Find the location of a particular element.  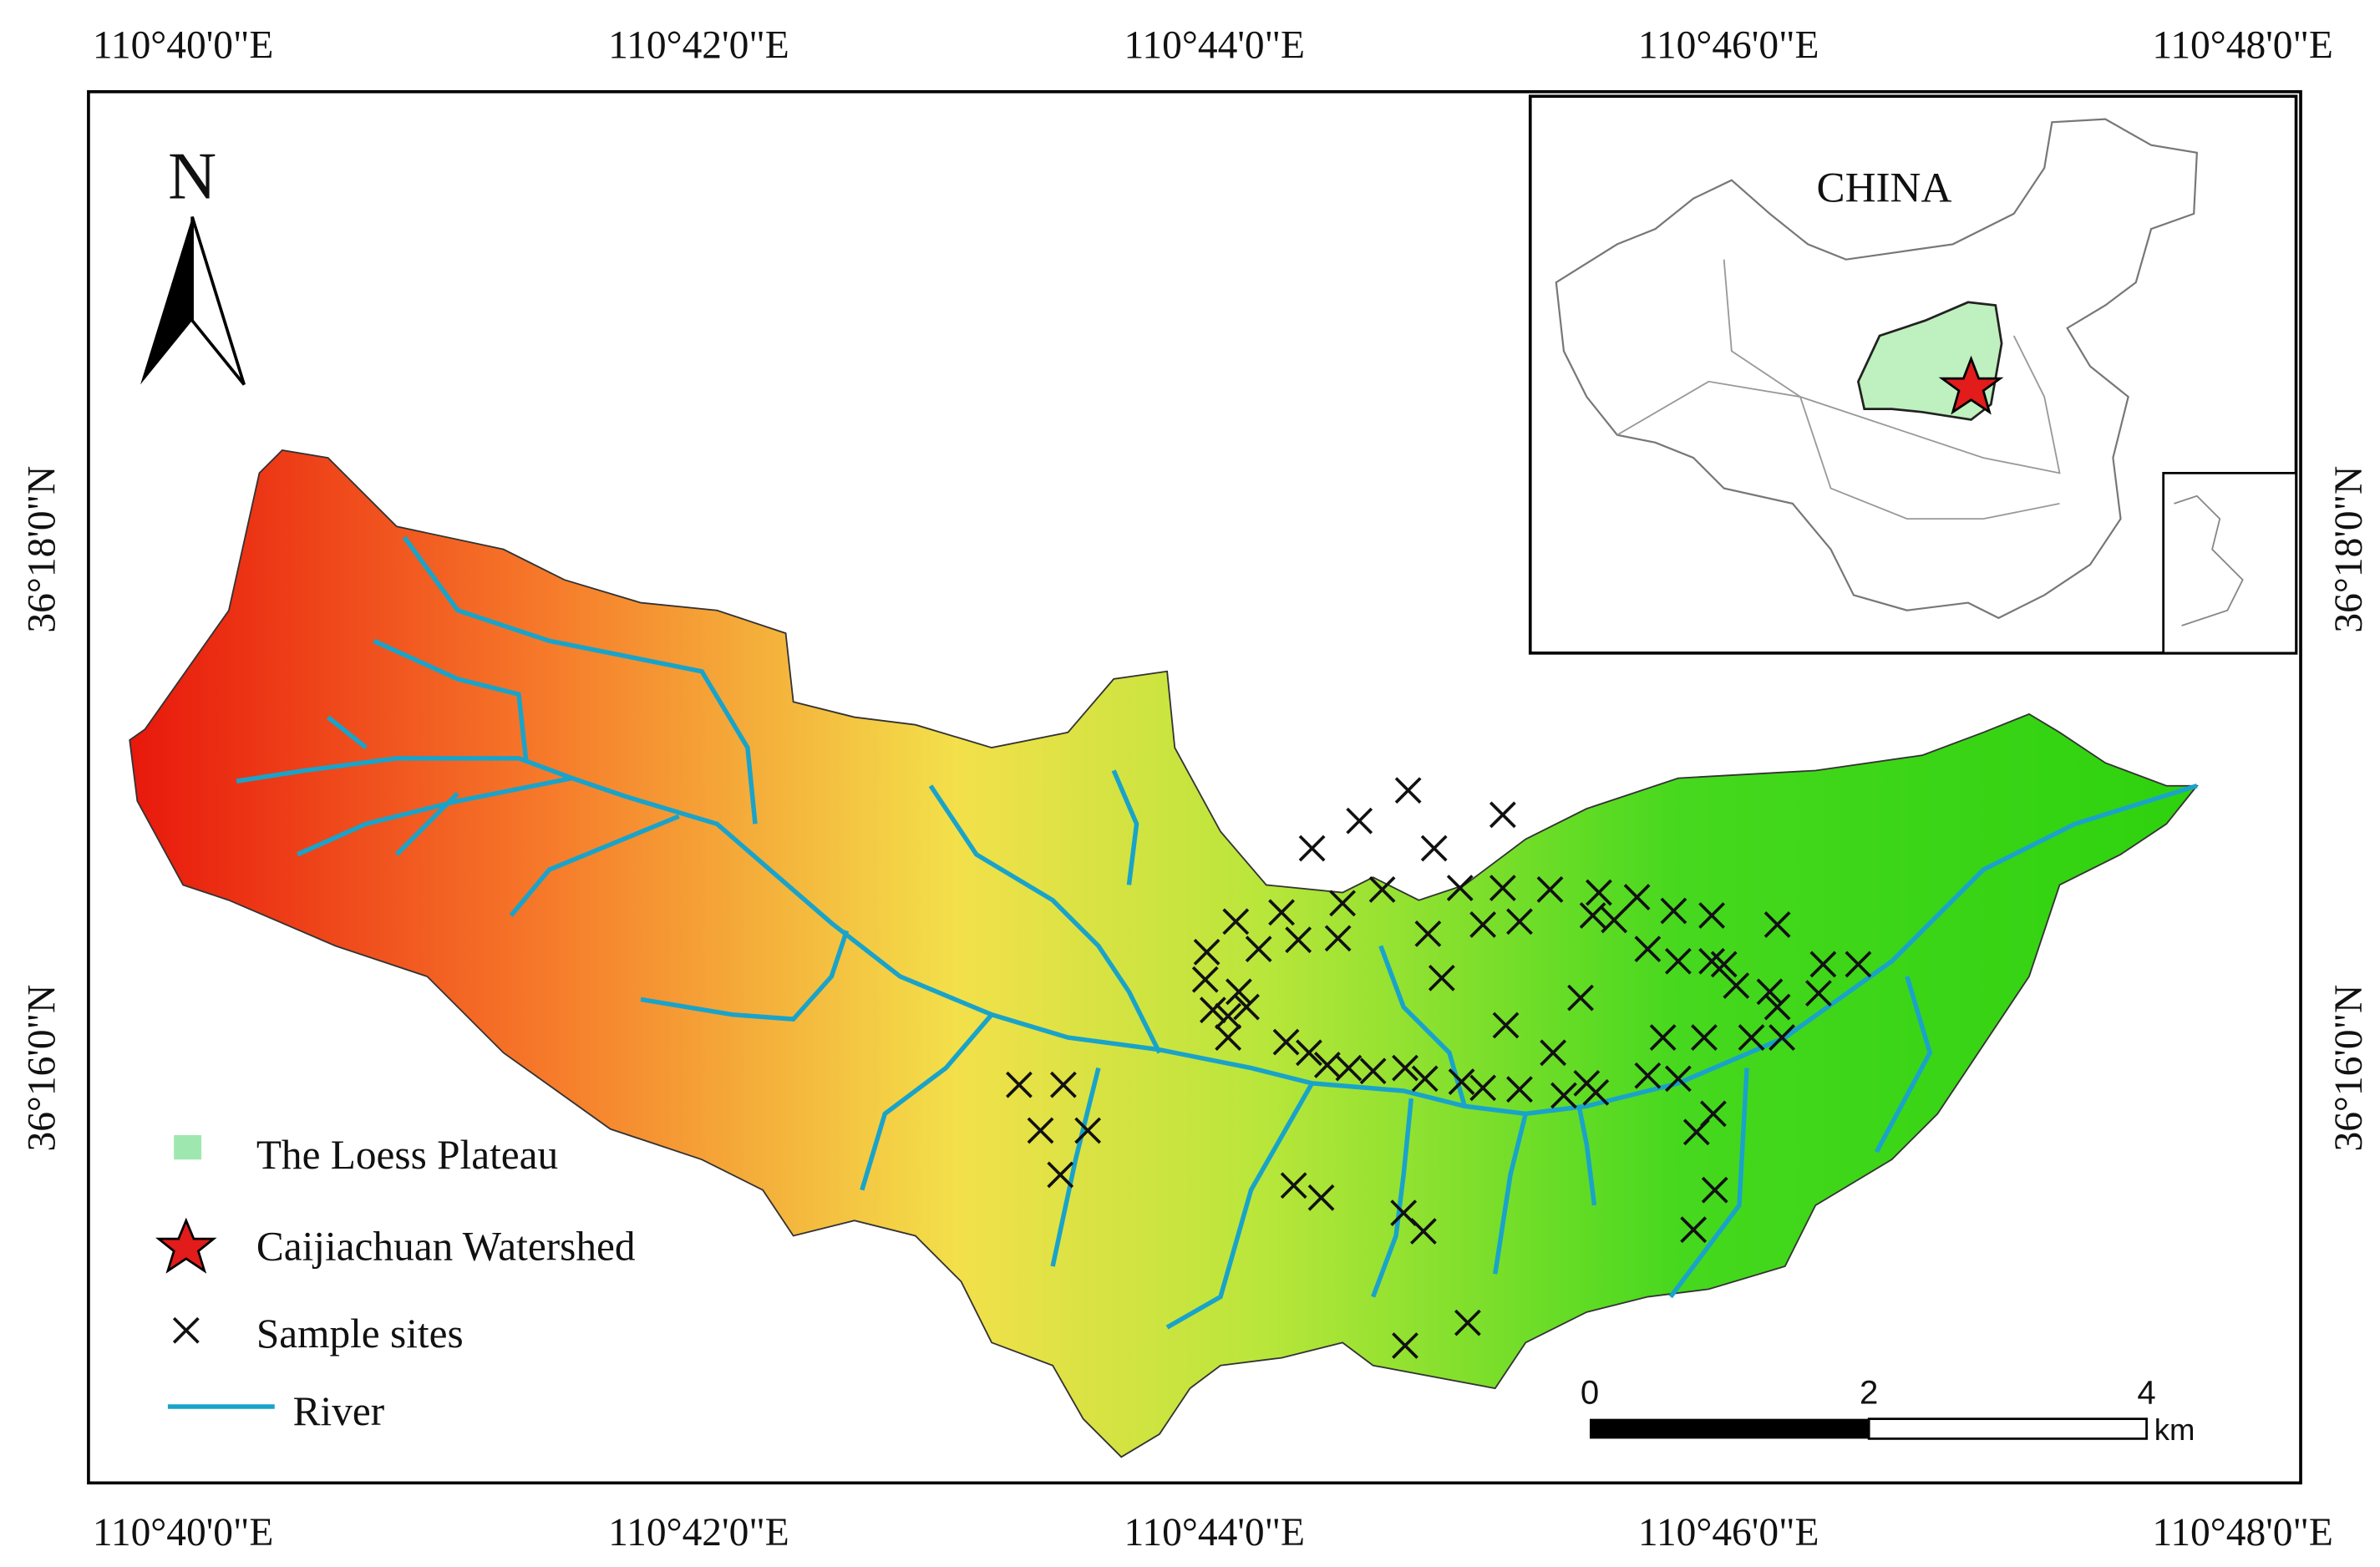

top-coordinate-label: 110°46'0"E is located at coordinates (1728, 46).